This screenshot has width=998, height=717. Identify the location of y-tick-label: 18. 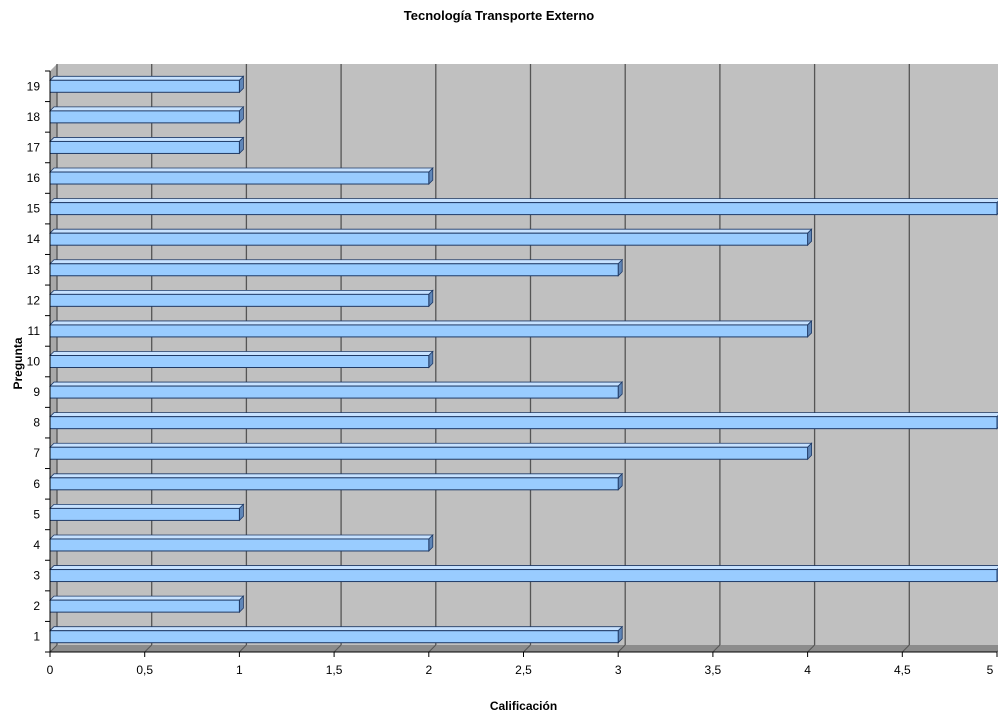
(34, 117).